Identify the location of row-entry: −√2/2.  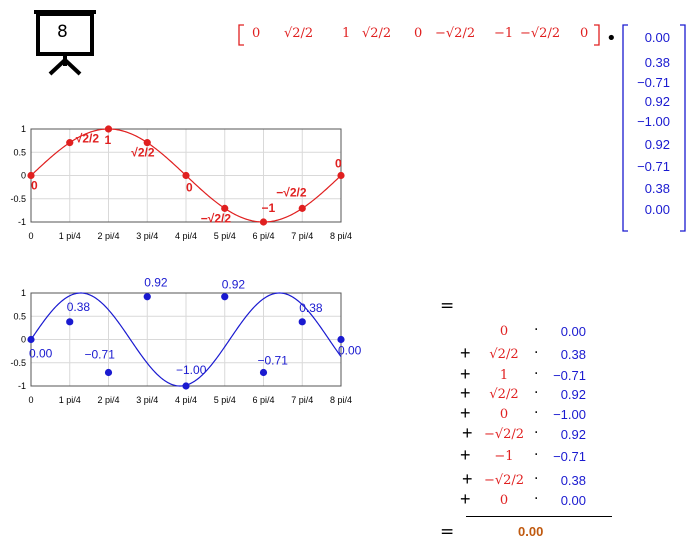
(455, 33).